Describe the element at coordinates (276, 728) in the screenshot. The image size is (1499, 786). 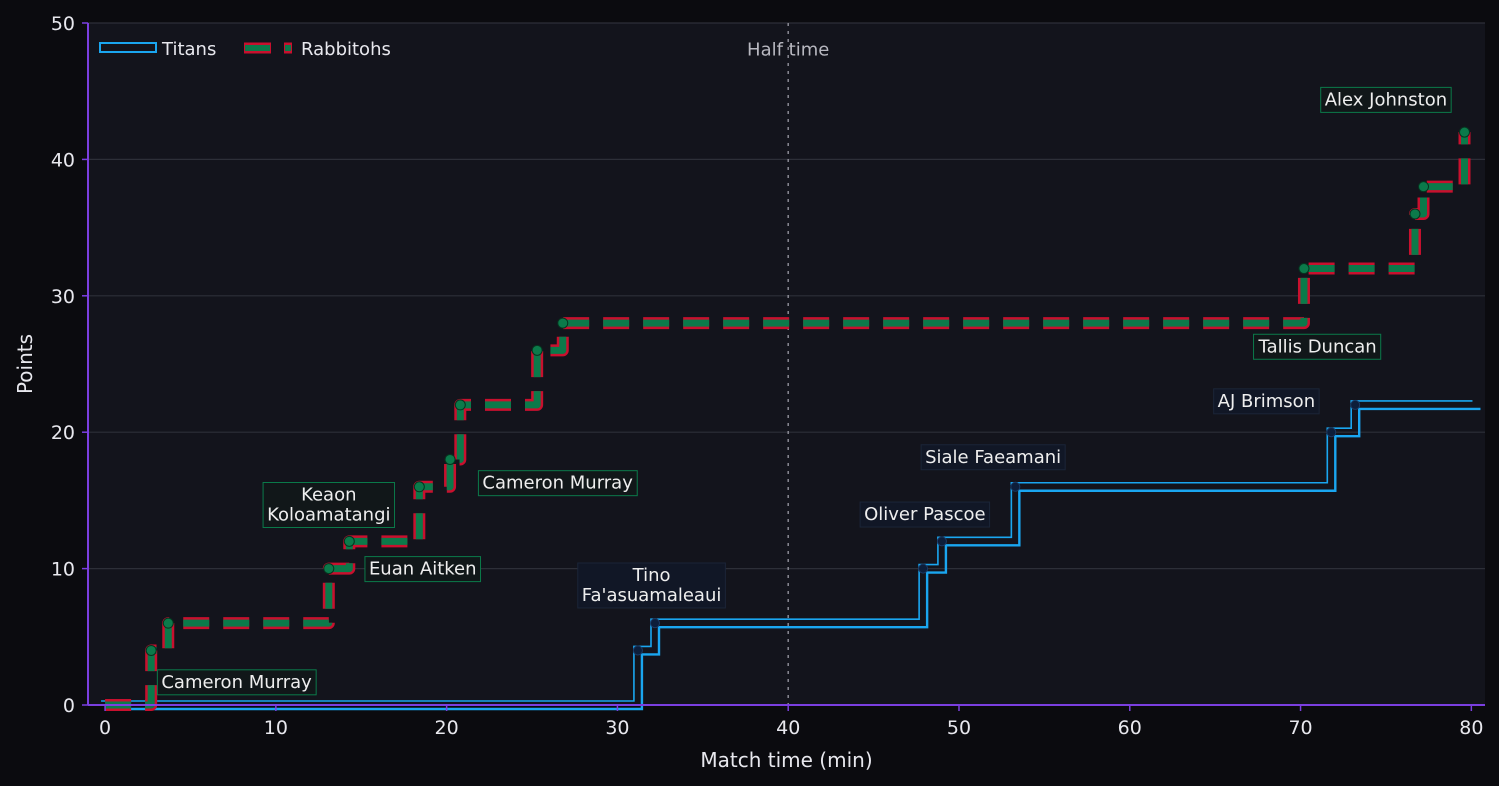
I see `x-tick-label: 10` at that location.